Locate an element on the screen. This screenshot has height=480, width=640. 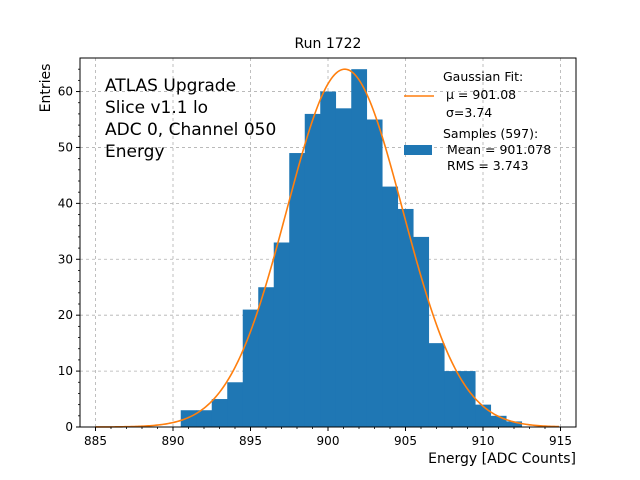
legend-samples-swatch is located at coordinates (418, 150).